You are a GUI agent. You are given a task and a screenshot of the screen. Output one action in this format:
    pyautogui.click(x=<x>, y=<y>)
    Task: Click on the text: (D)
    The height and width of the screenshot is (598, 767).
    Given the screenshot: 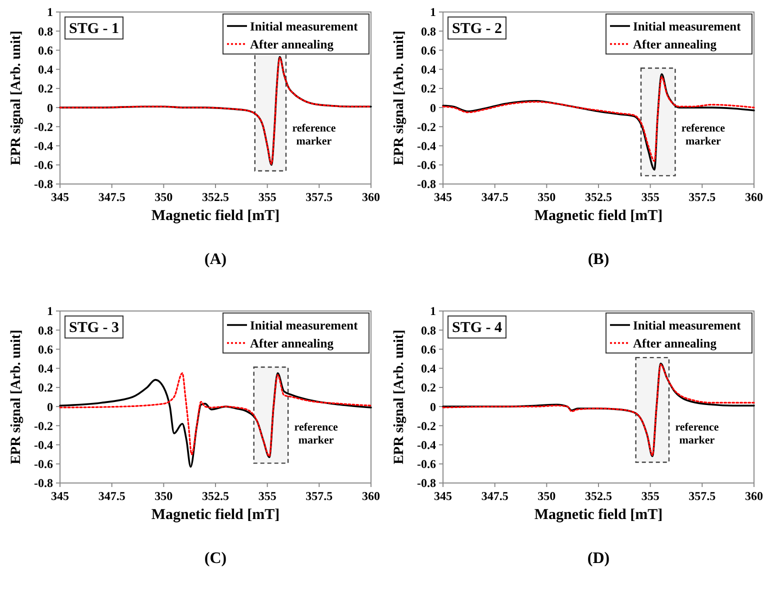 What is the action you would take?
    pyautogui.click(x=598, y=558)
    